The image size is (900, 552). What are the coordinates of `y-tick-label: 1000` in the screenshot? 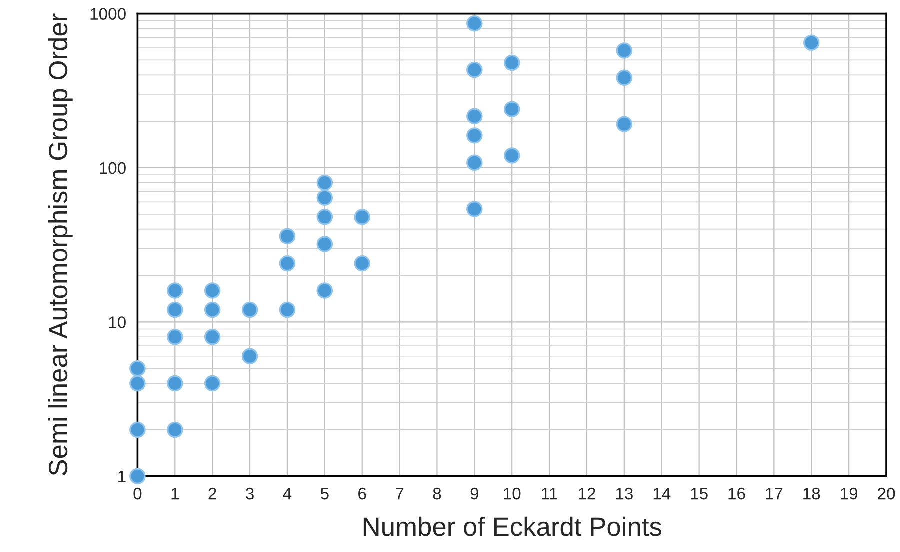 It's located at (108, 14).